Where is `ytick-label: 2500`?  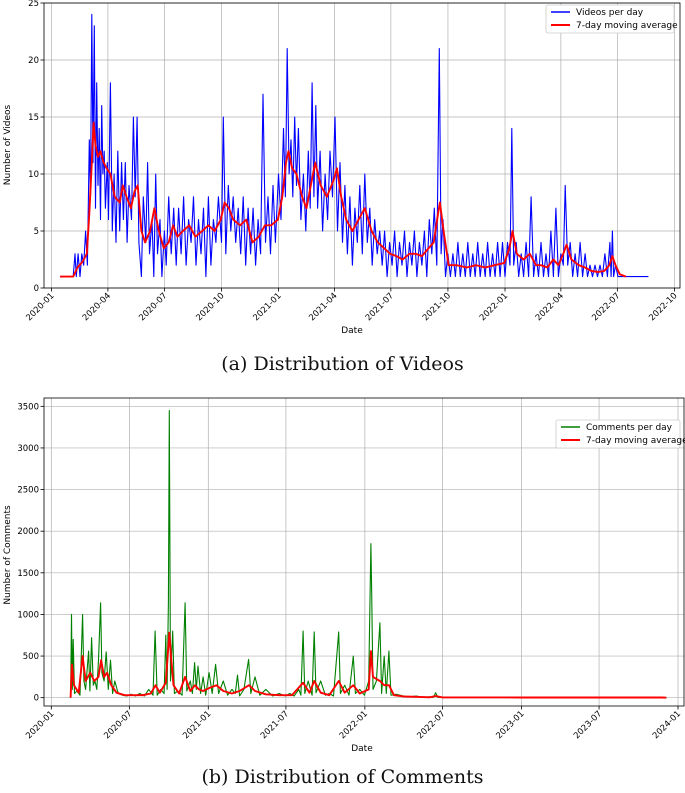
ytick-label: 2500 is located at coordinates (28, 491).